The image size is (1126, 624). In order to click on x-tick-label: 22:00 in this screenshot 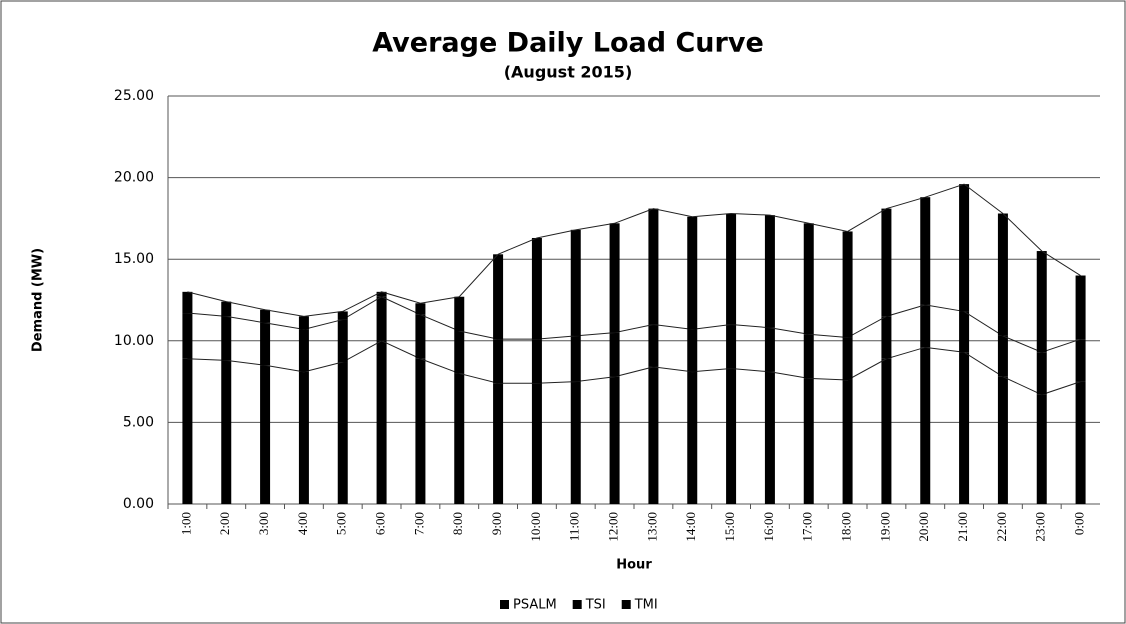, I will do `click(1001, 527)`.